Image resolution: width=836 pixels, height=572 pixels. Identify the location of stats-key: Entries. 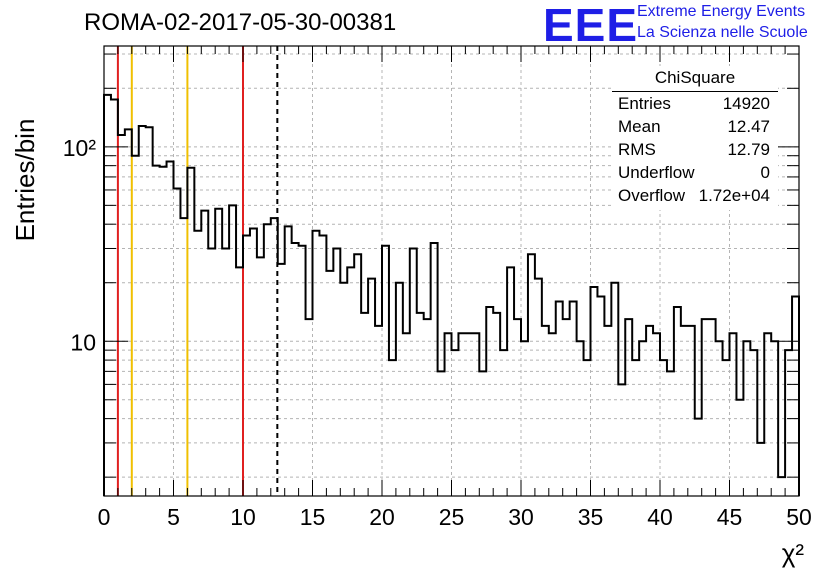
(644, 103).